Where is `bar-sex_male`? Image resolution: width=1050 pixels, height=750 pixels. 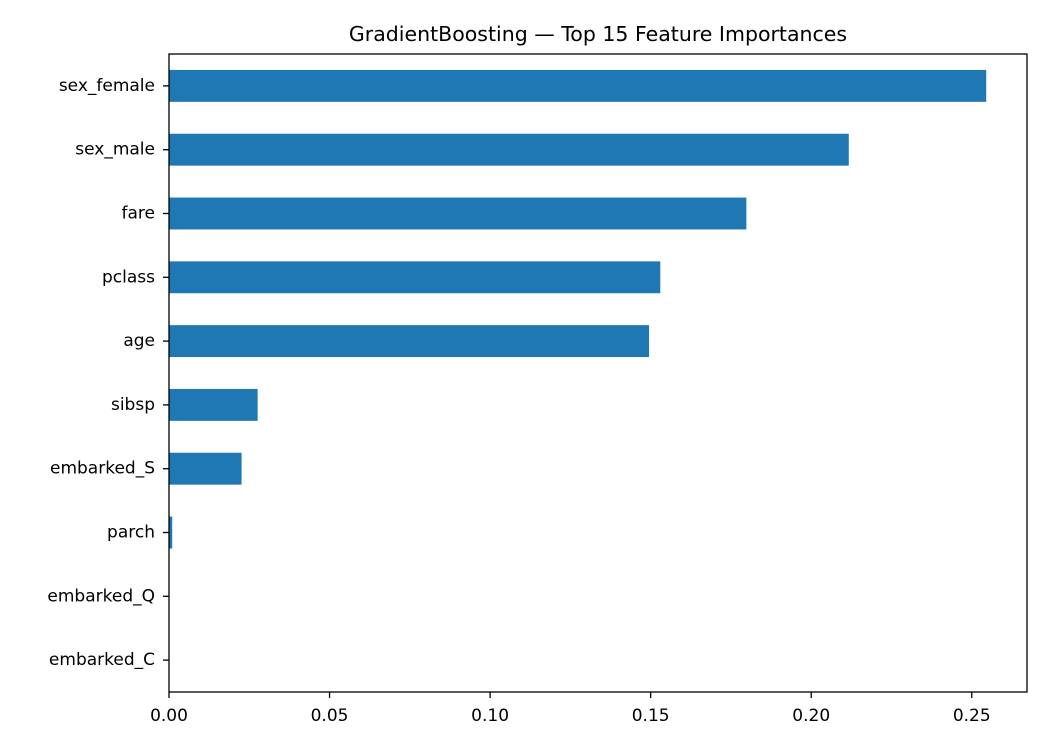
bar-sex_male is located at coordinates (509, 149).